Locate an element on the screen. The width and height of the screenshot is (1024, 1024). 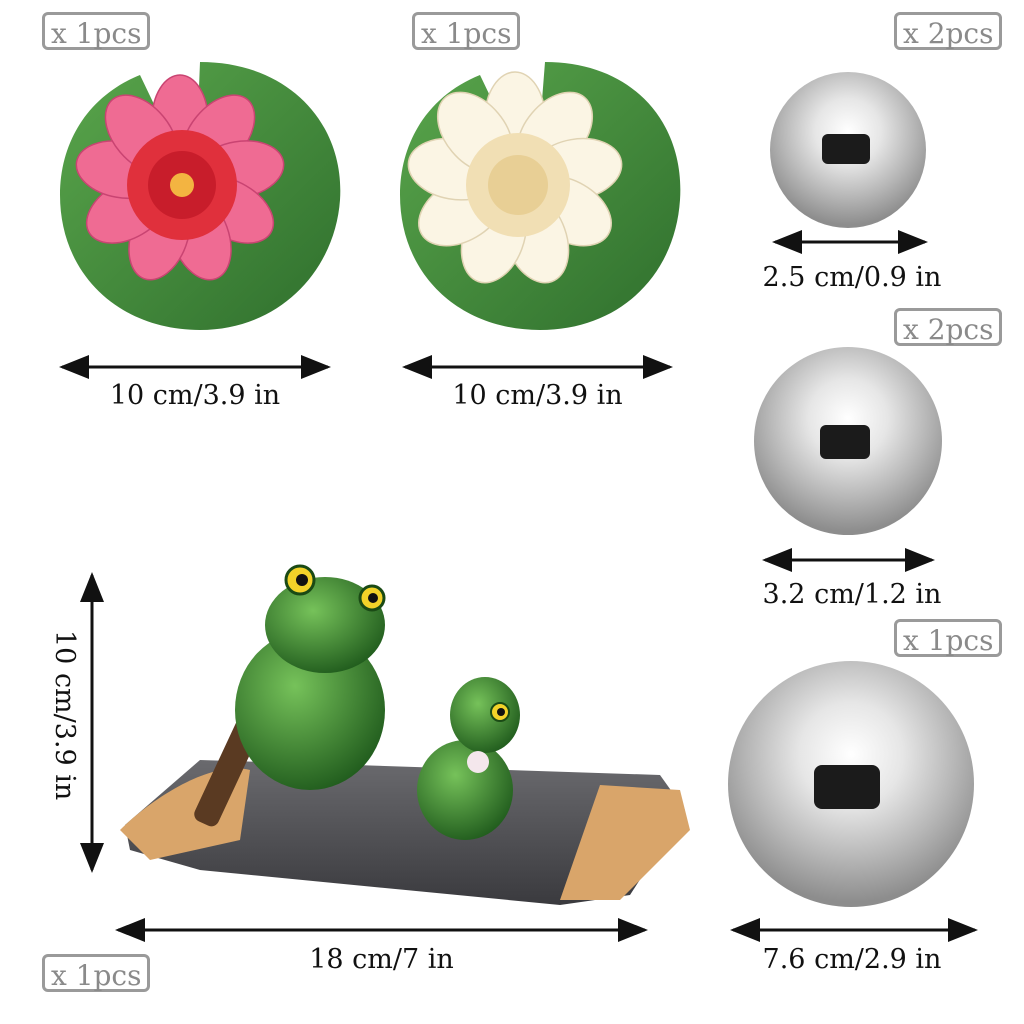
dimension-label-large-ball: 7.6 cm/2.9 in is located at coordinates (852, 959).